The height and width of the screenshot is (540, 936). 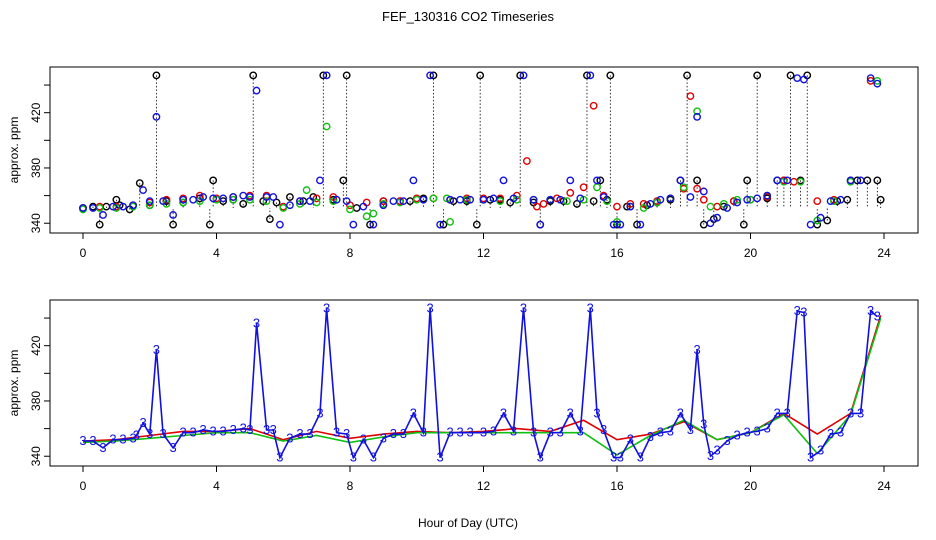 What do you see at coordinates (350, 253) in the screenshot?
I see `x-tick-label: 8` at bounding box center [350, 253].